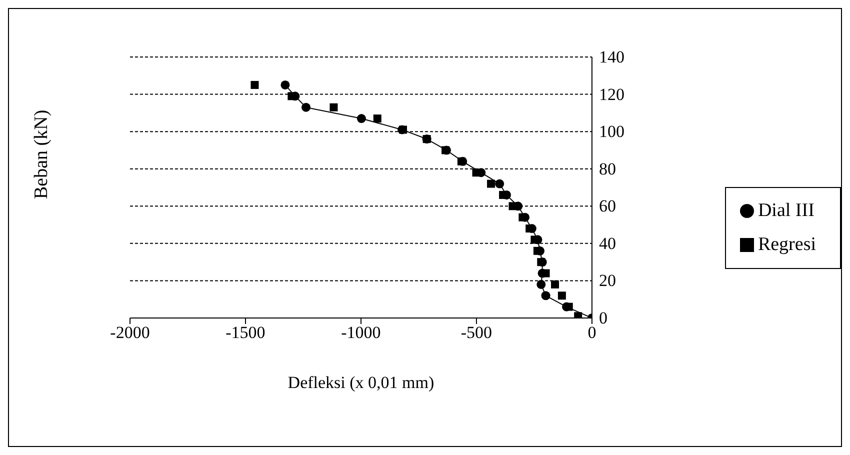  I want to click on y-tick-label: 80, so click(607, 168).